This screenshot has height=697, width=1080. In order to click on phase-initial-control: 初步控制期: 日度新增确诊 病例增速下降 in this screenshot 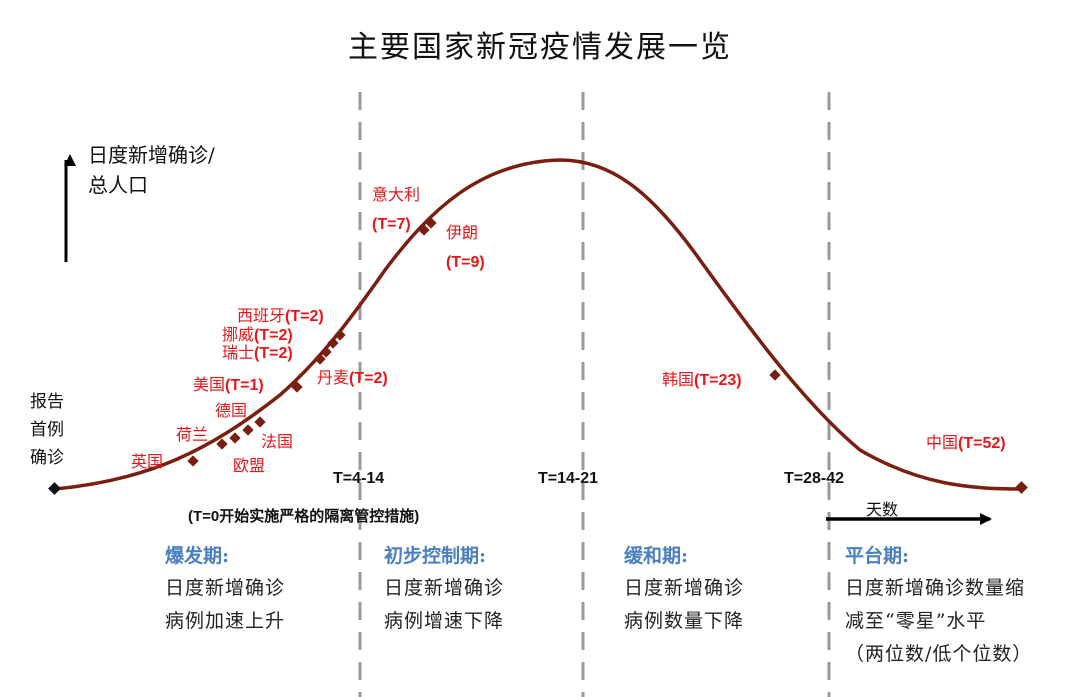, I will do `click(444, 589)`.